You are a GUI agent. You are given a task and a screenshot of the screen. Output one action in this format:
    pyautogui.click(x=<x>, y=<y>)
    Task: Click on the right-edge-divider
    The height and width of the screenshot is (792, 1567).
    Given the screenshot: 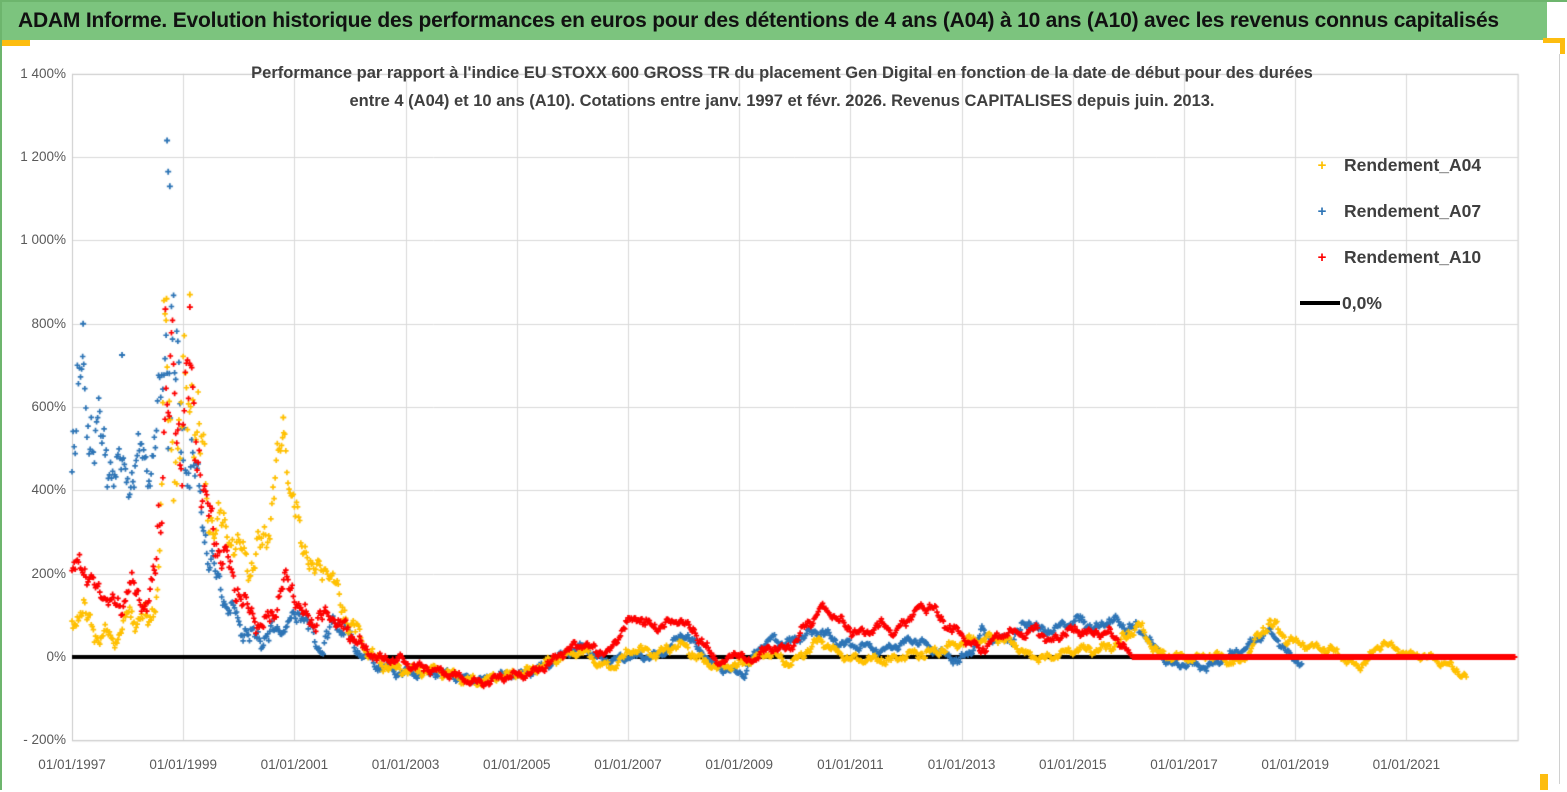 What is the action you would take?
    pyautogui.click(x=1559, y=419)
    